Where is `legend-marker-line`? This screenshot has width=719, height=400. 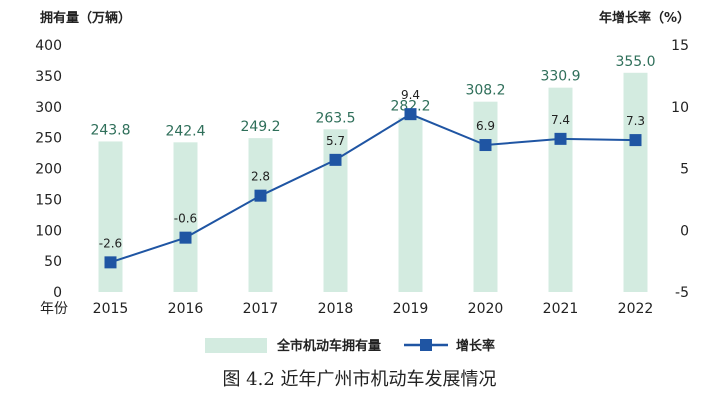 legend-marker-line is located at coordinates (426, 345).